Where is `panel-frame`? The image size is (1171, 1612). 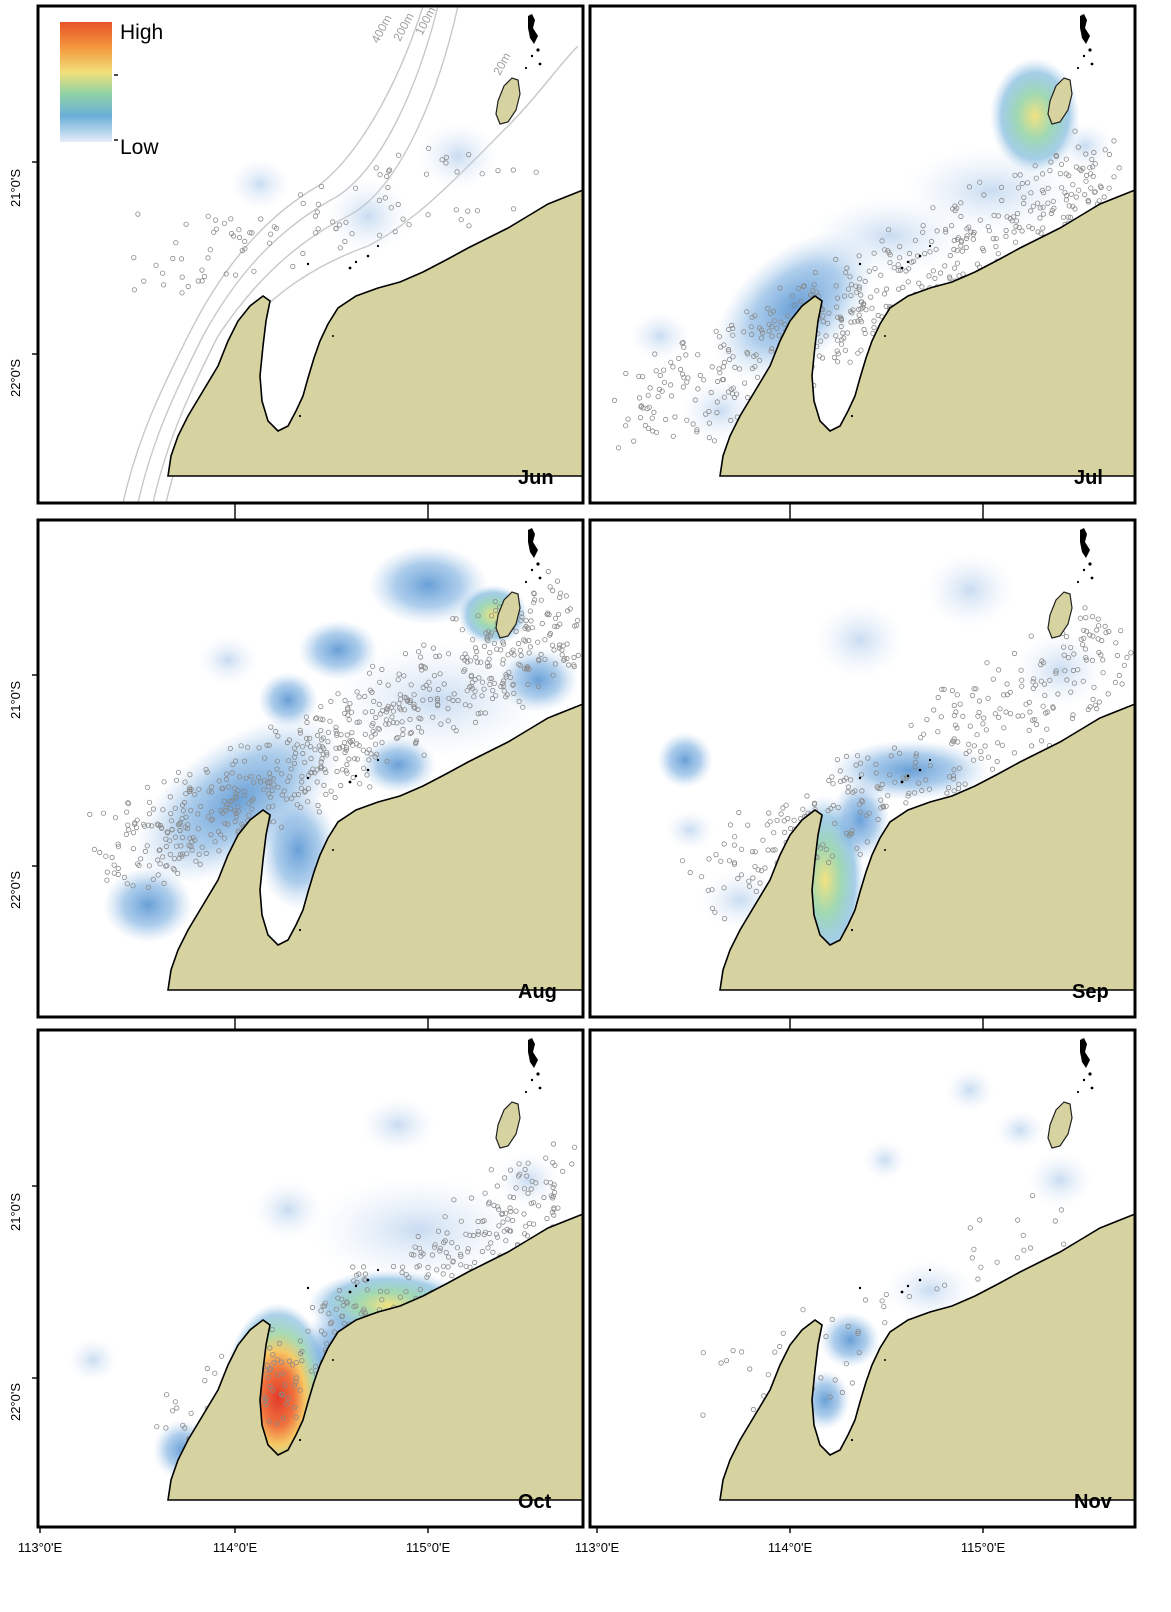 panel-frame is located at coordinates (310, 254).